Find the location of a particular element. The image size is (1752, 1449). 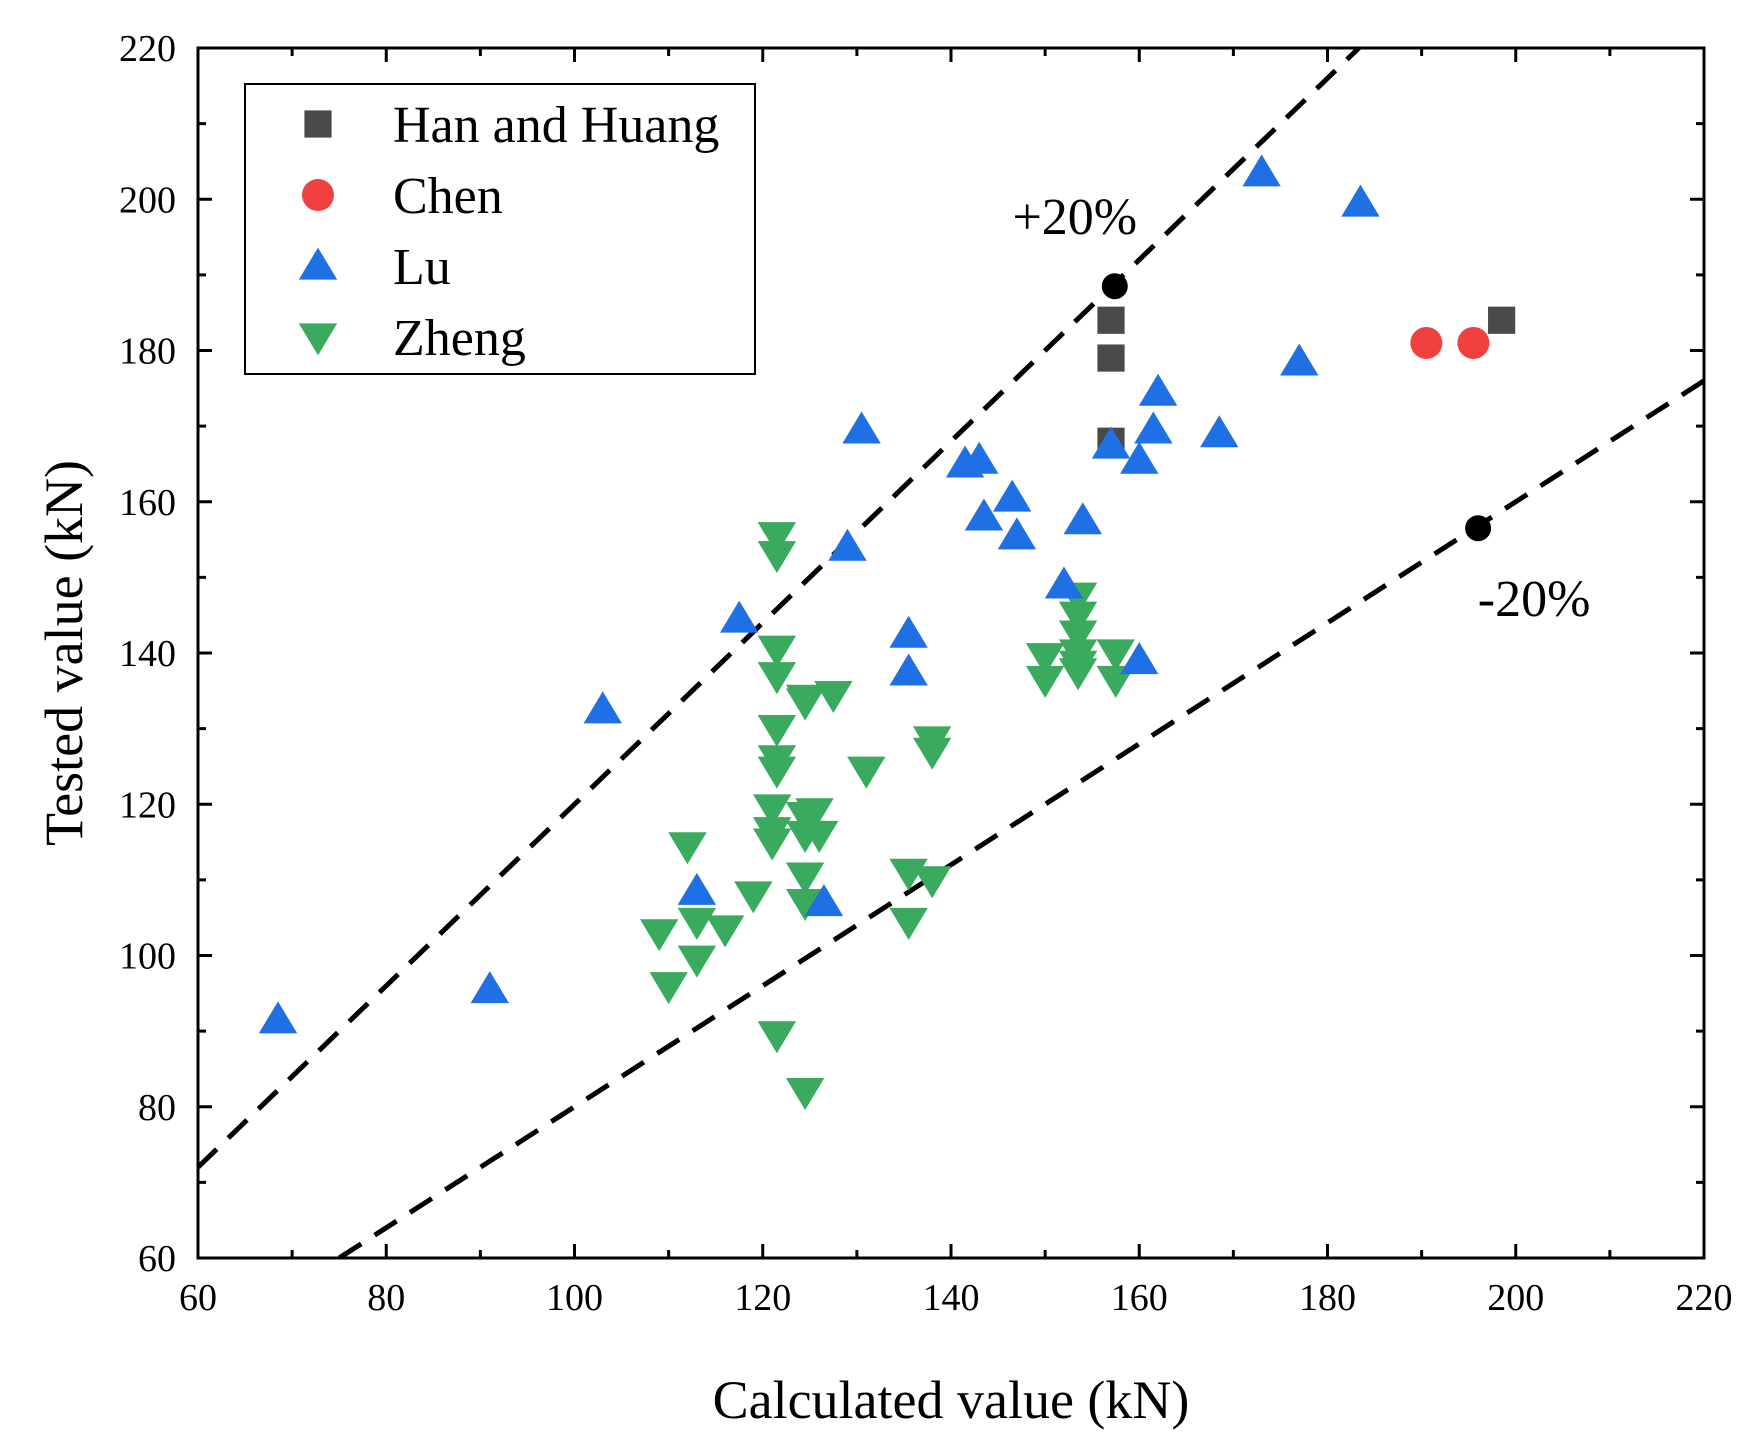

x-axis-title: Calculated value (kN) is located at coordinates (951, 1400).